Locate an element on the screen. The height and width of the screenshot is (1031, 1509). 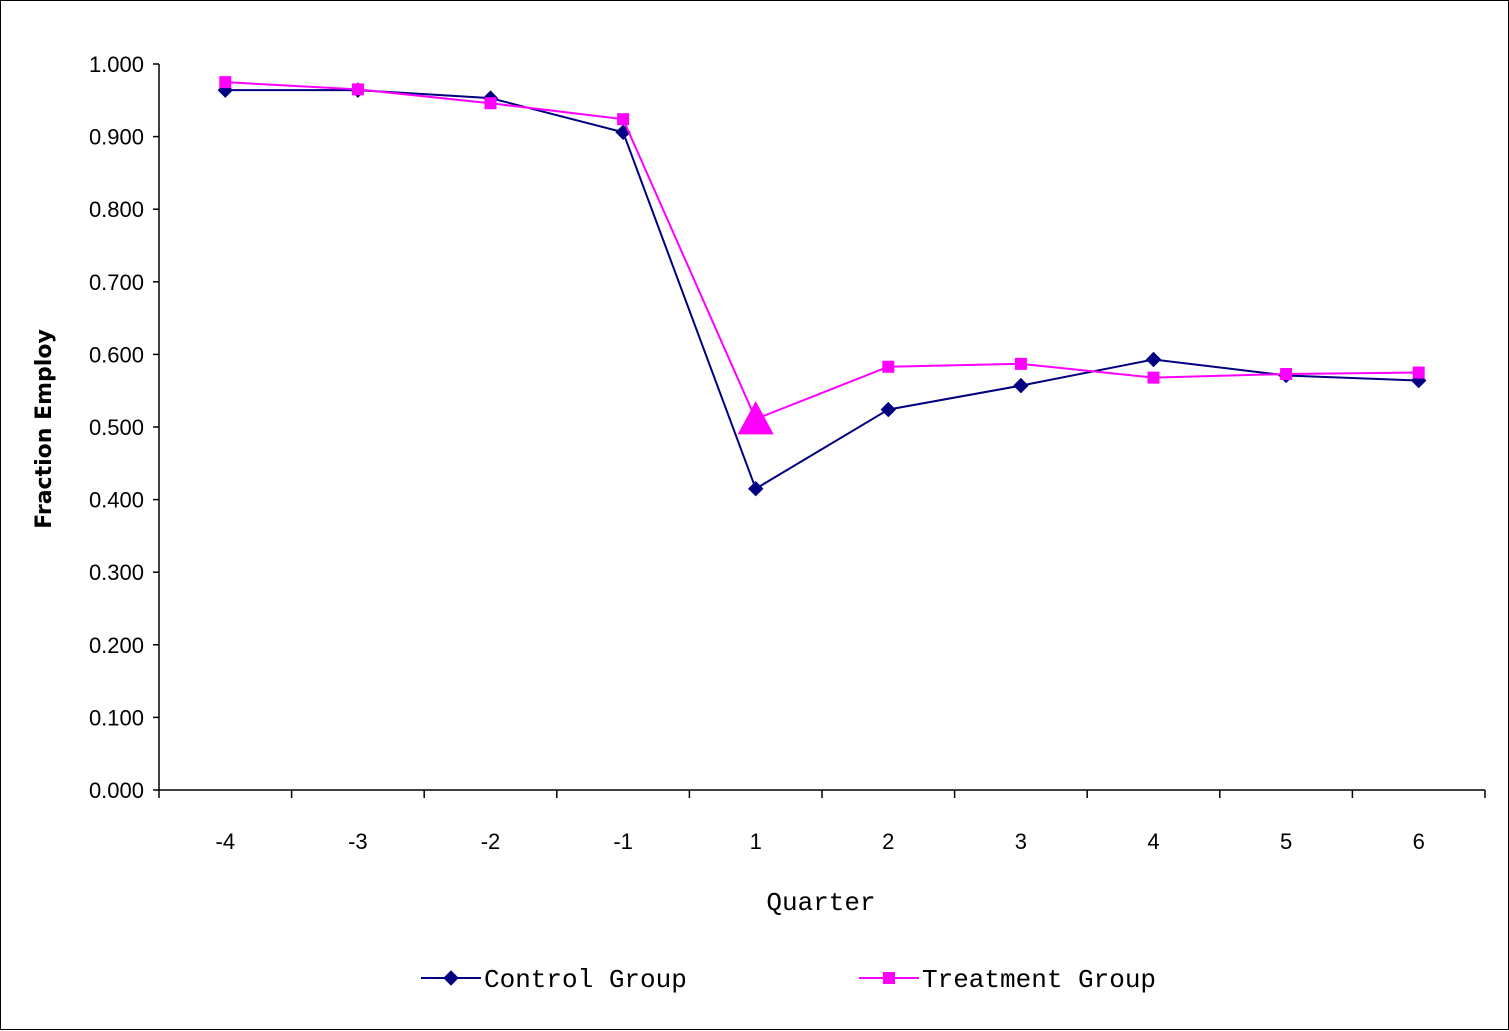
y-tick-label: 0.700 is located at coordinates (116, 282).